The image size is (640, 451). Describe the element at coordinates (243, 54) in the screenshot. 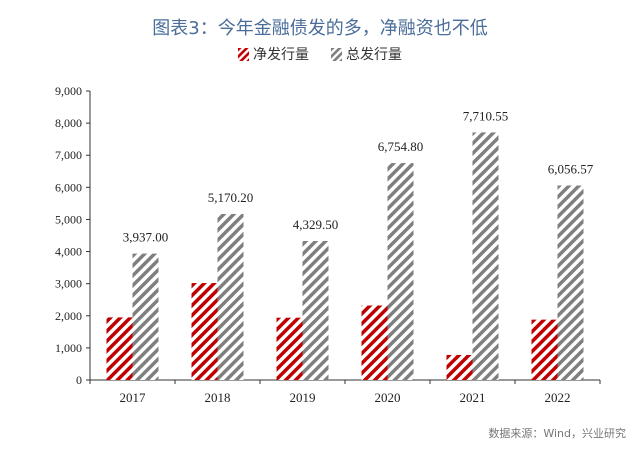

I see `legend-swatch-net` at that location.